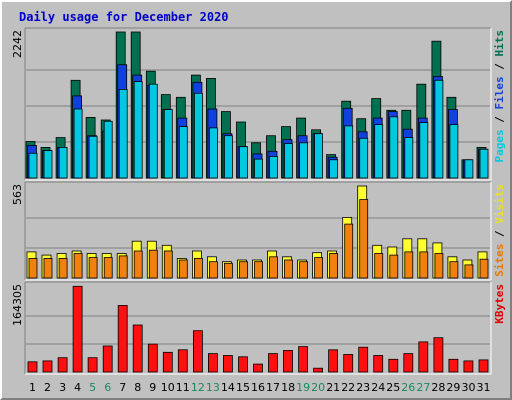 The height and width of the screenshot is (400, 512). Describe the element at coordinates (499, 43) in the screenshot. I see `legend-entry: Hits` at that location.